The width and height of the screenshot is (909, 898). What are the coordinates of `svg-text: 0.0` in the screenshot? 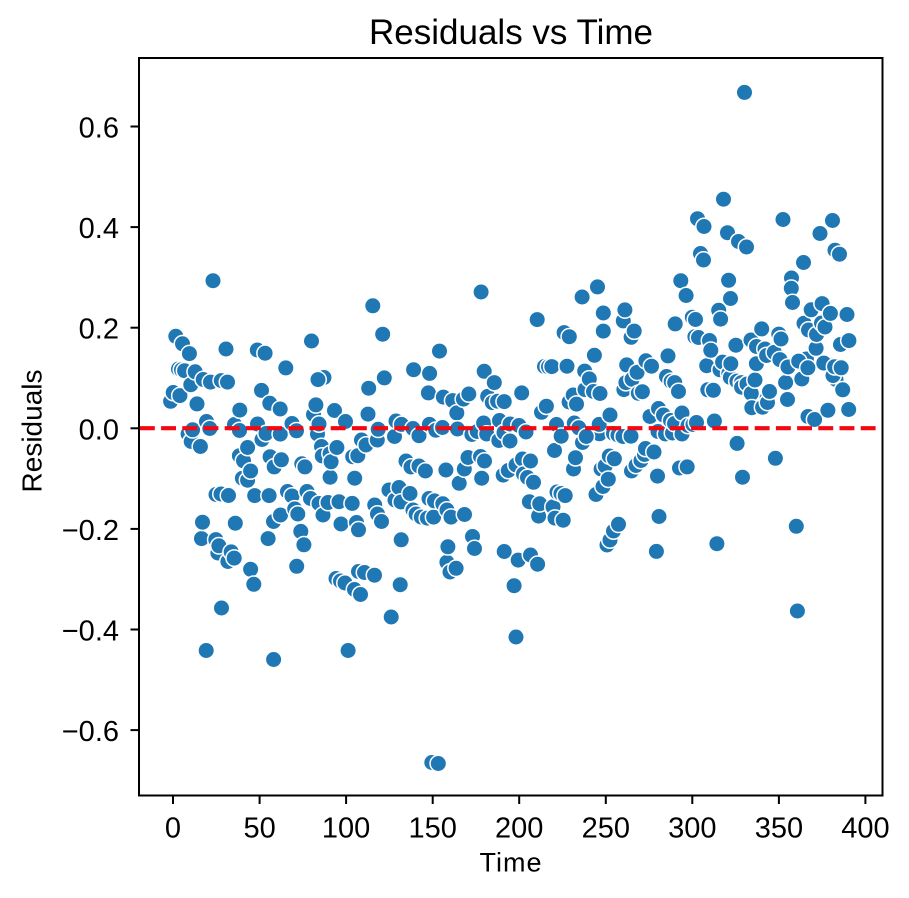 It's located at (99, 430).